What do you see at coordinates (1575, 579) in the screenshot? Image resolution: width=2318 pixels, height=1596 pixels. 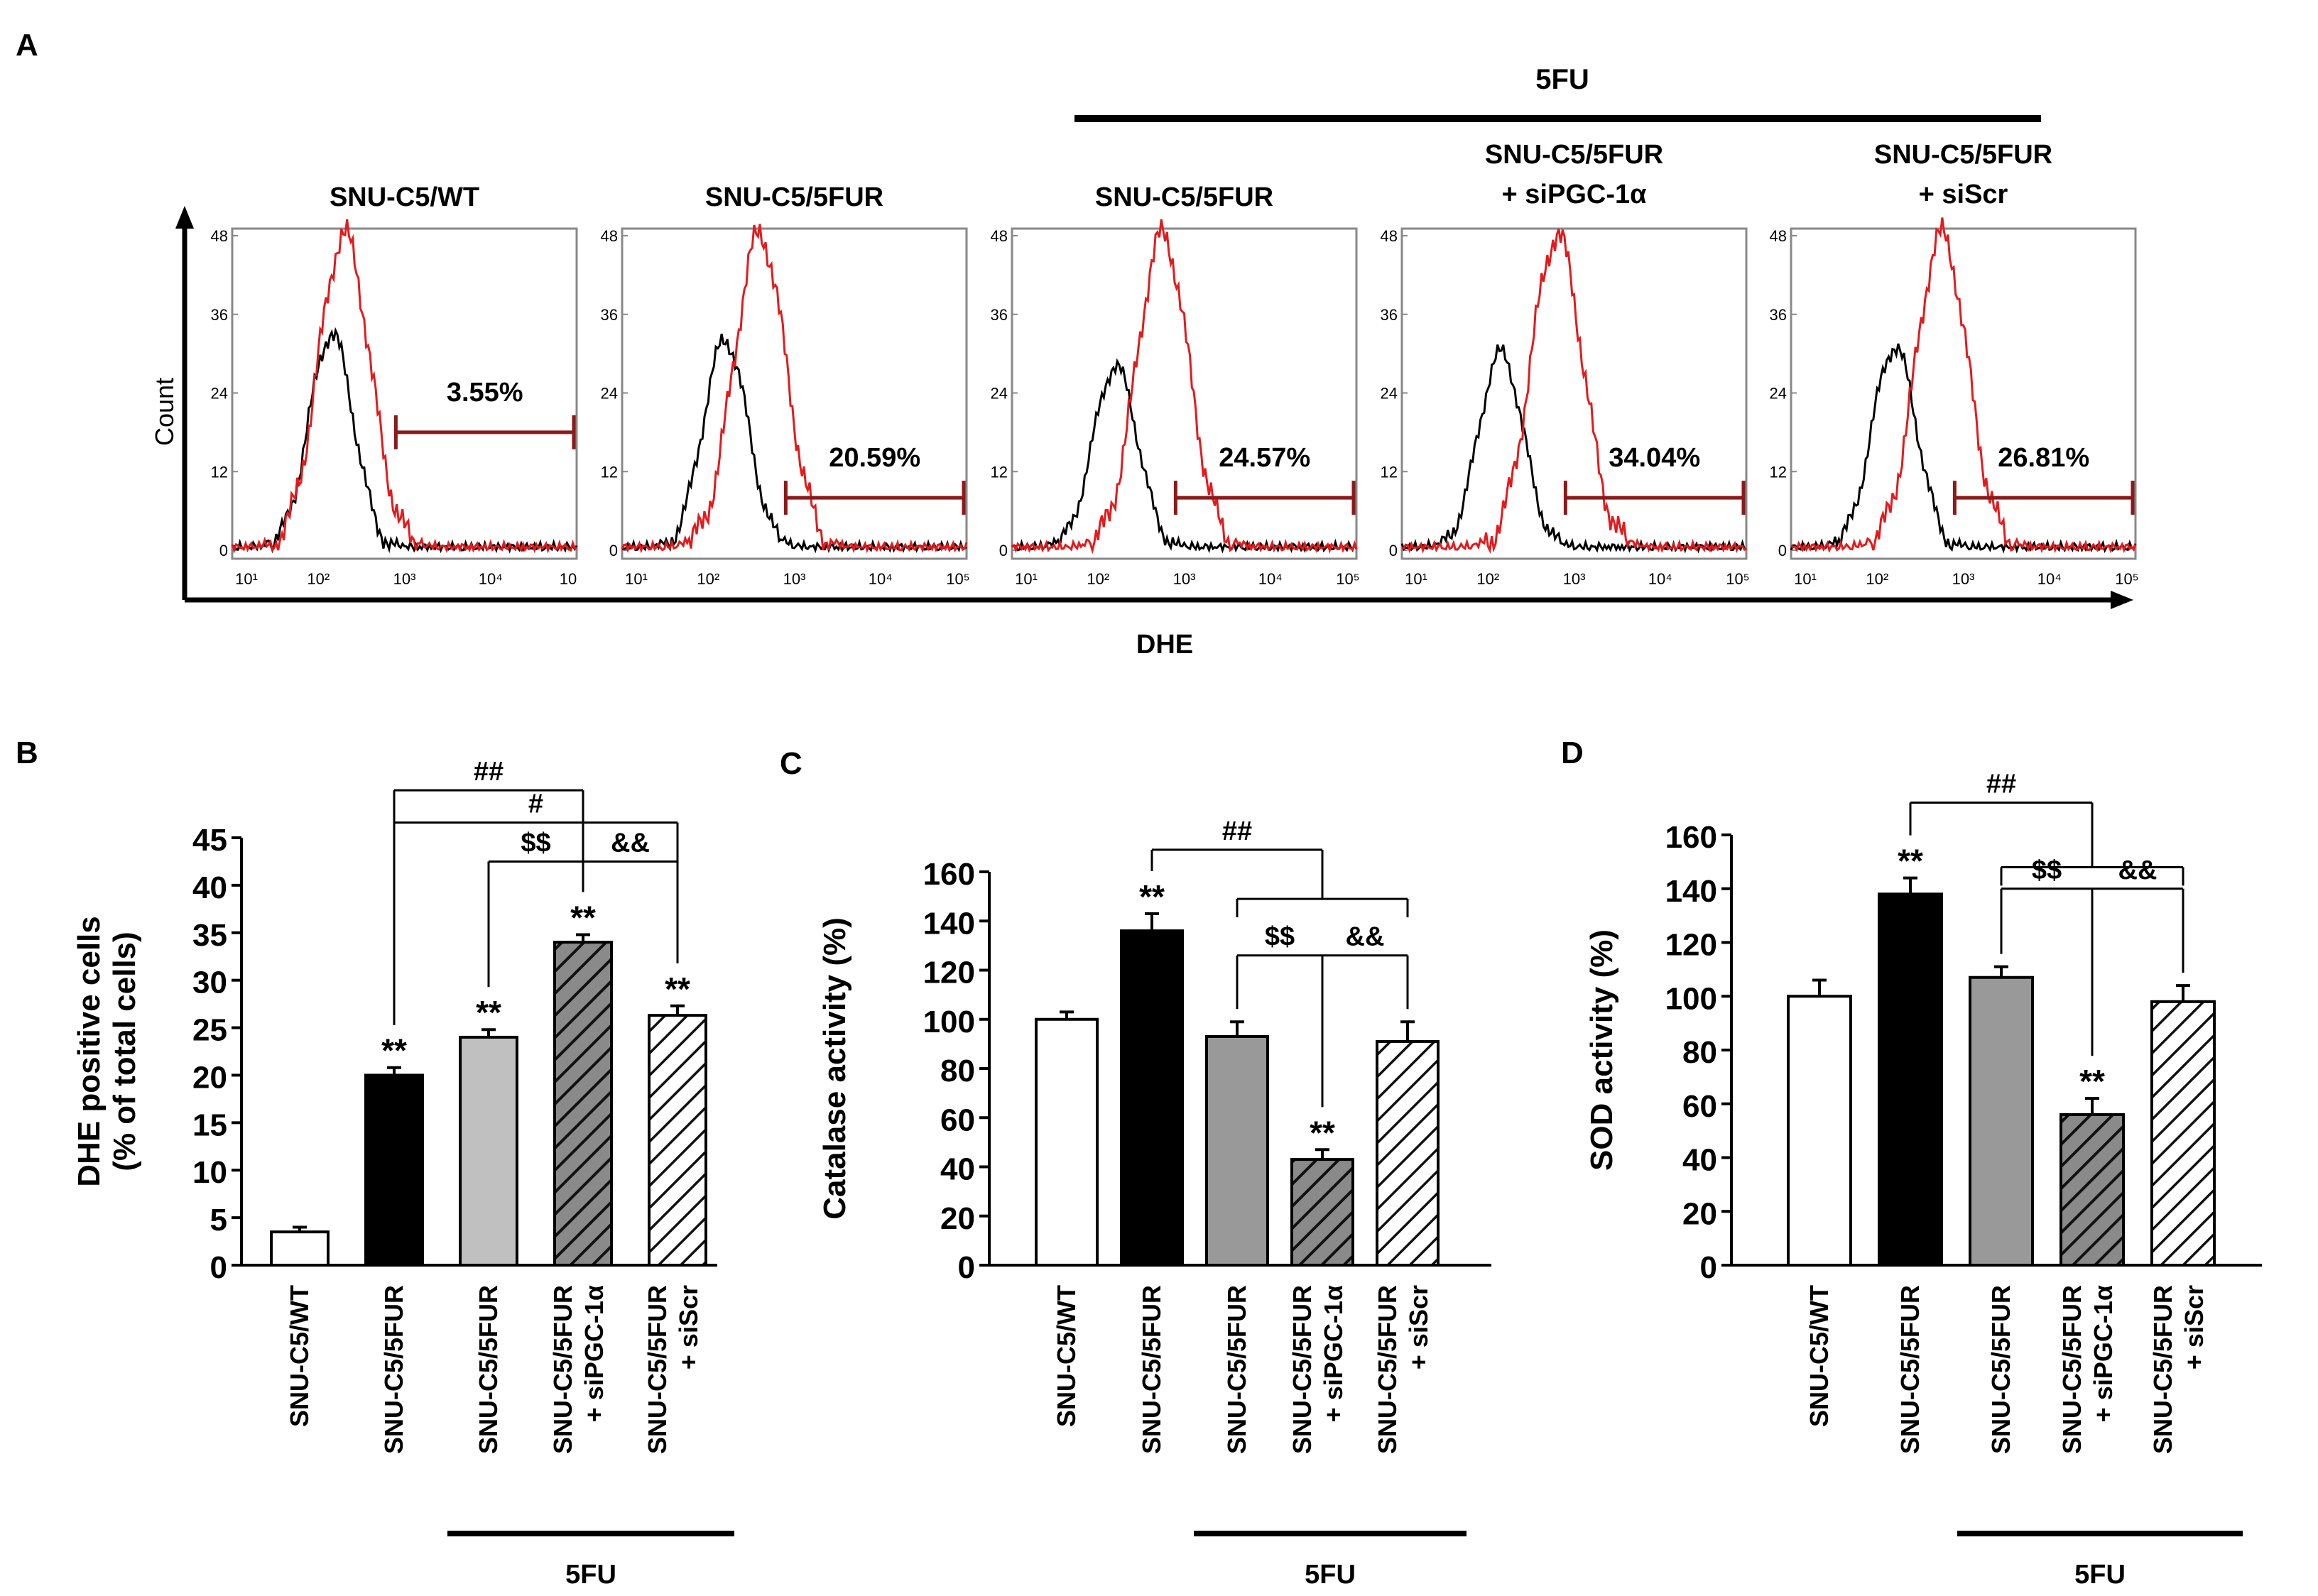 I see `histogram-x-tick-label: 10³` at bounding box center [1575, 579].